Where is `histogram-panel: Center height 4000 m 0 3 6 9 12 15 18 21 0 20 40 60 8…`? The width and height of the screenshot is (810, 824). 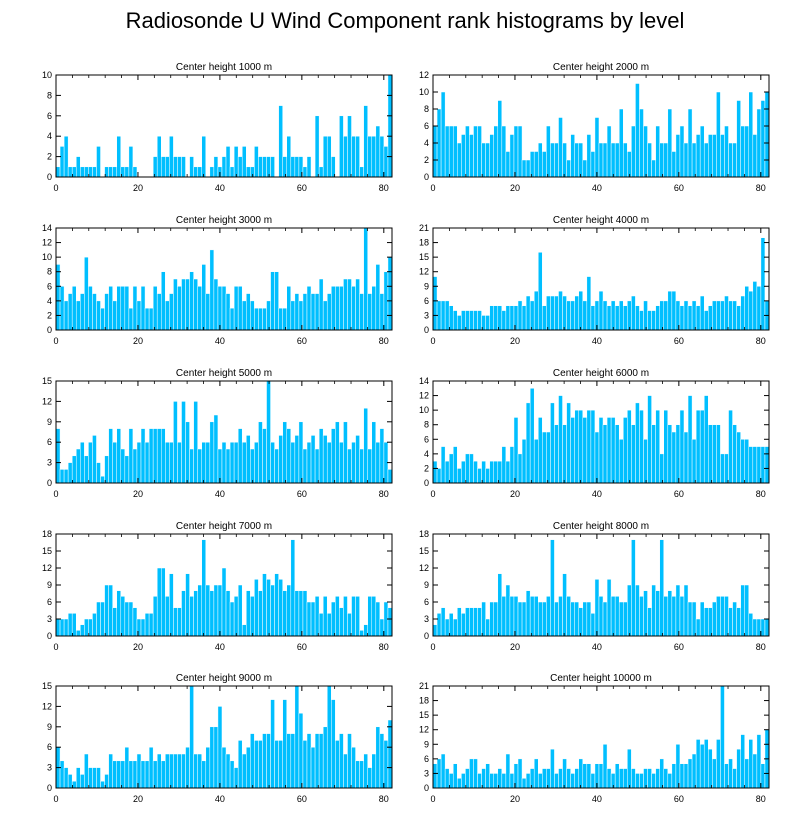 histogram-panel: Center height 4000 m 0 3 6 9 12 15 18 21 0 20 40 60 8… is located at coordinates (594, 280).